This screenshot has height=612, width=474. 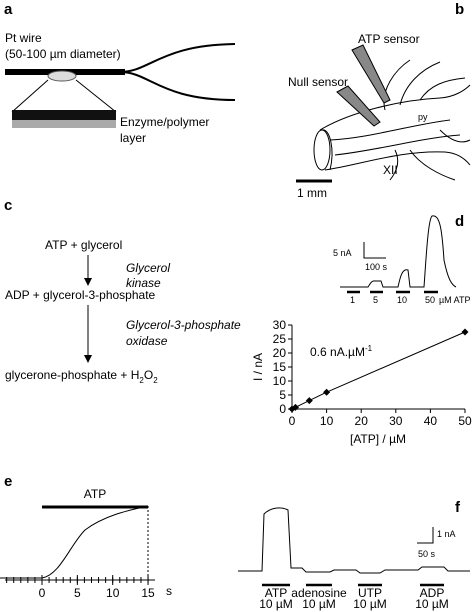 I want to click on stimulus-label: ATP, so click(x=95, y=494).